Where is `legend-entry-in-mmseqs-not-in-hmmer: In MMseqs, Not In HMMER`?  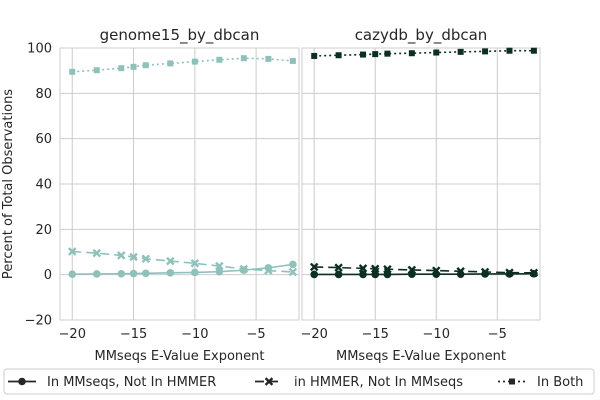
legend-entry-in-mmseqs-not-in-hmmer: In MMseqs, Not In HMMER is located at coordinates (112, 382).